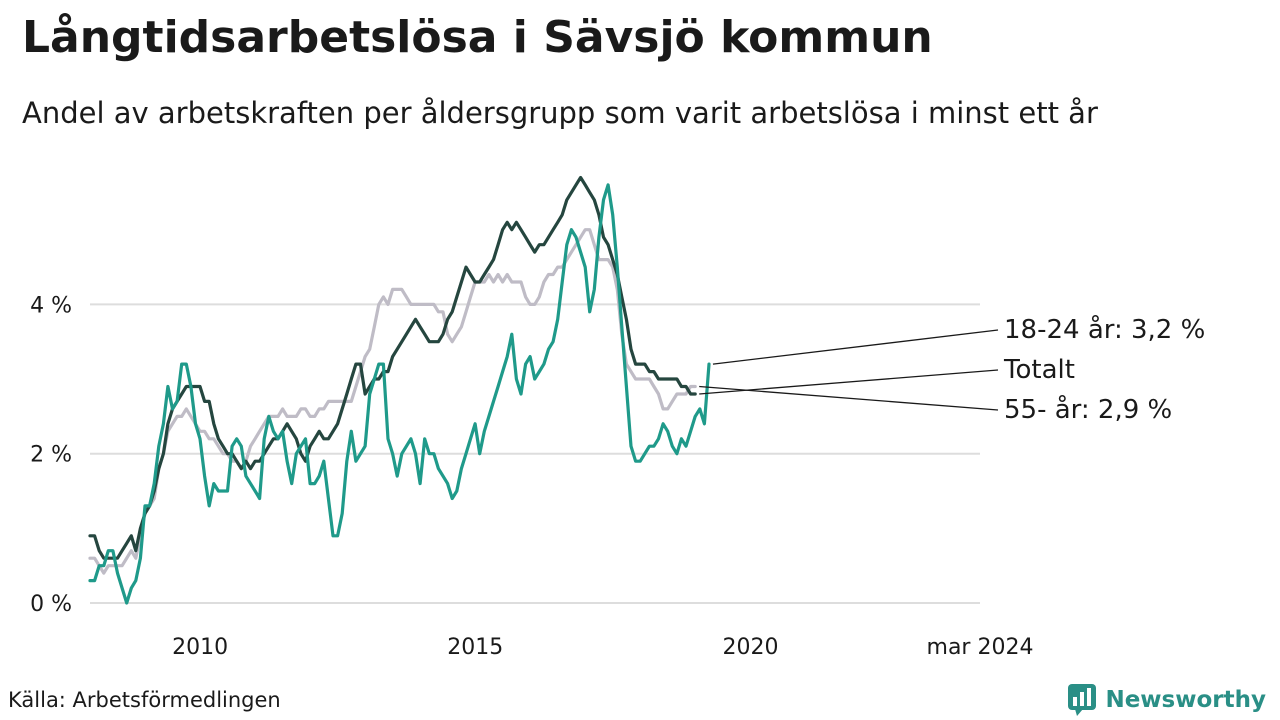  I want to click on bar-chart-logo-icon, so click(1082, 700).